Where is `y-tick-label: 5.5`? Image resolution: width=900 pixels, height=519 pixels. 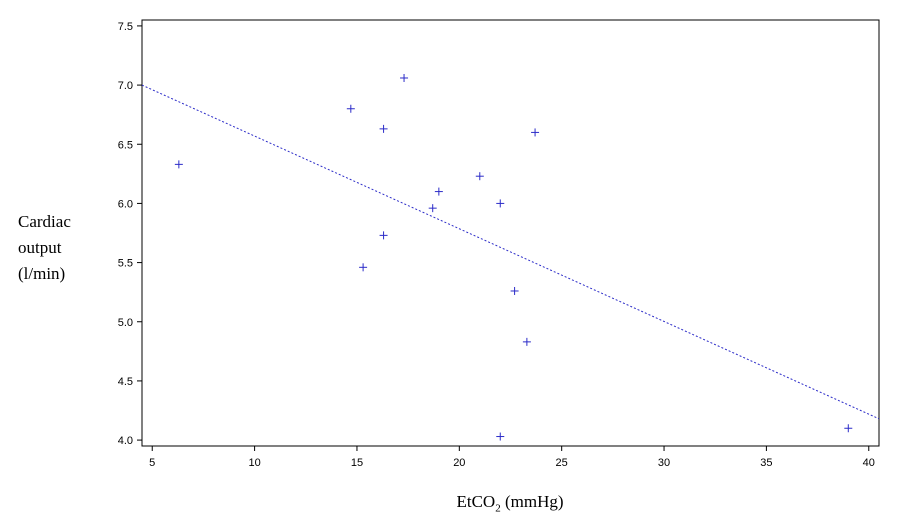
y-tick-label: 5.5 is located at coordinates (125, 264).